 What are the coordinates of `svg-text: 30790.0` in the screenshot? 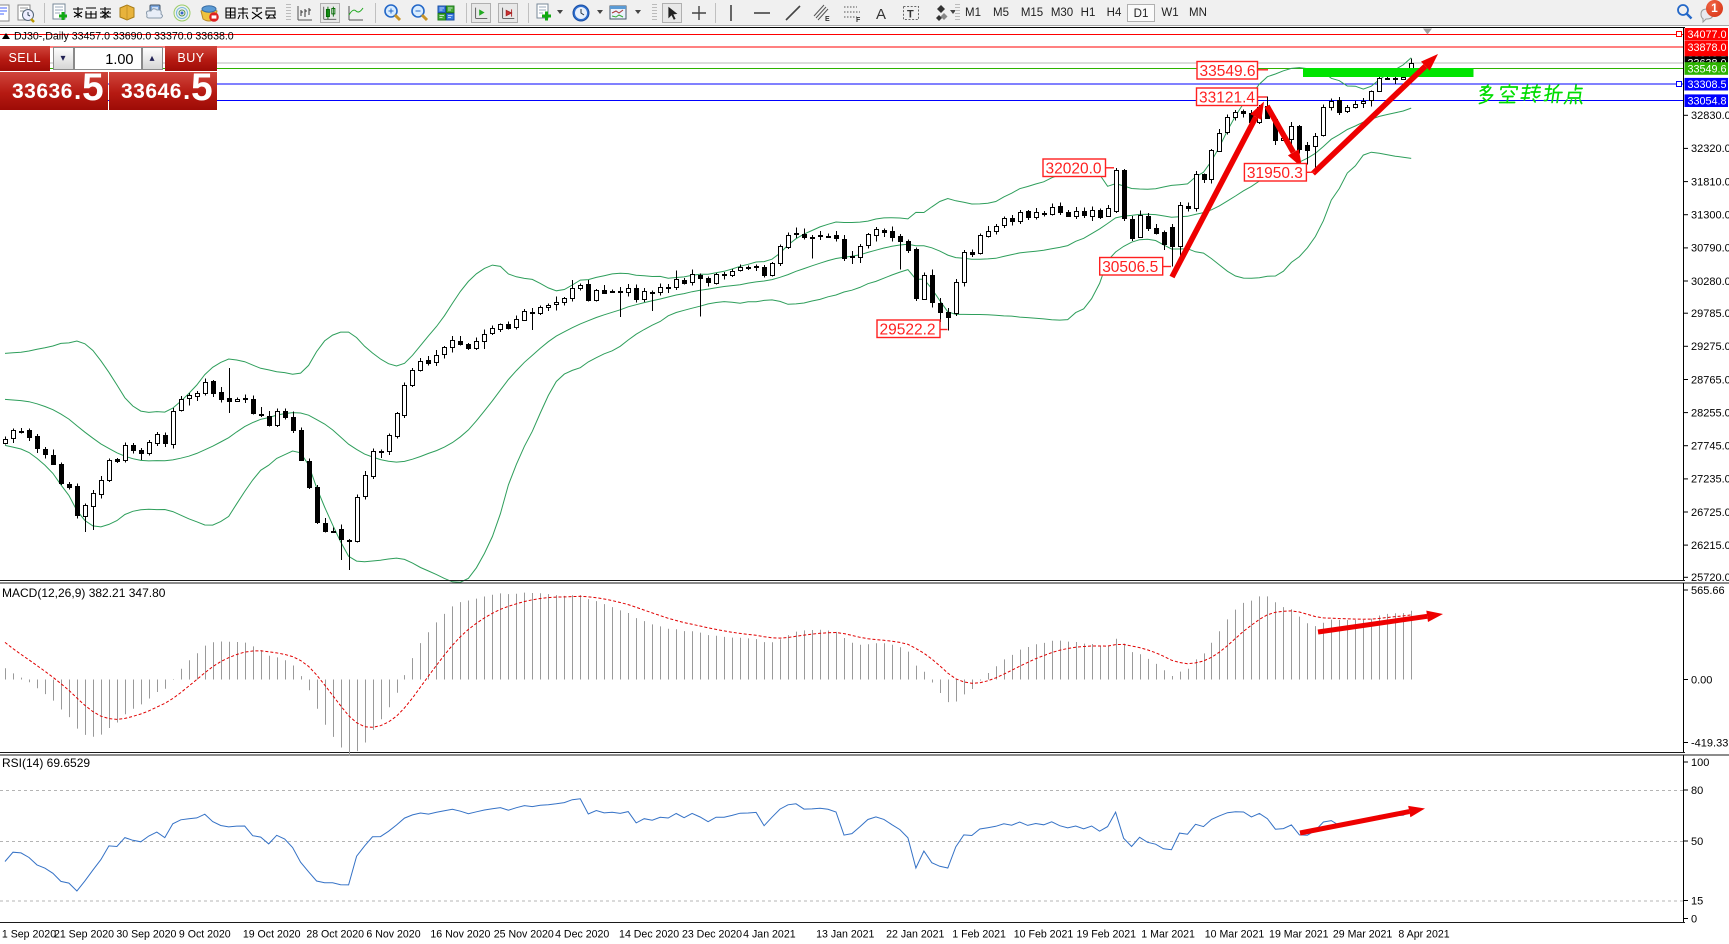 It's located at (1710, 249).